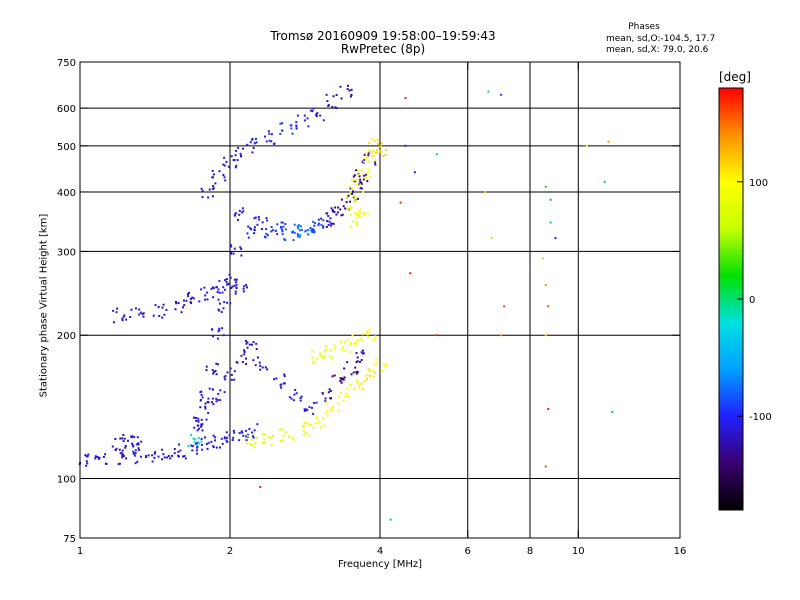 The width and height of the screenshot is (800, 600). What do you see at coordinates (66, 147) in the screenshot?
I see `y-tick-label: 500` at bounding box center [66, 147].